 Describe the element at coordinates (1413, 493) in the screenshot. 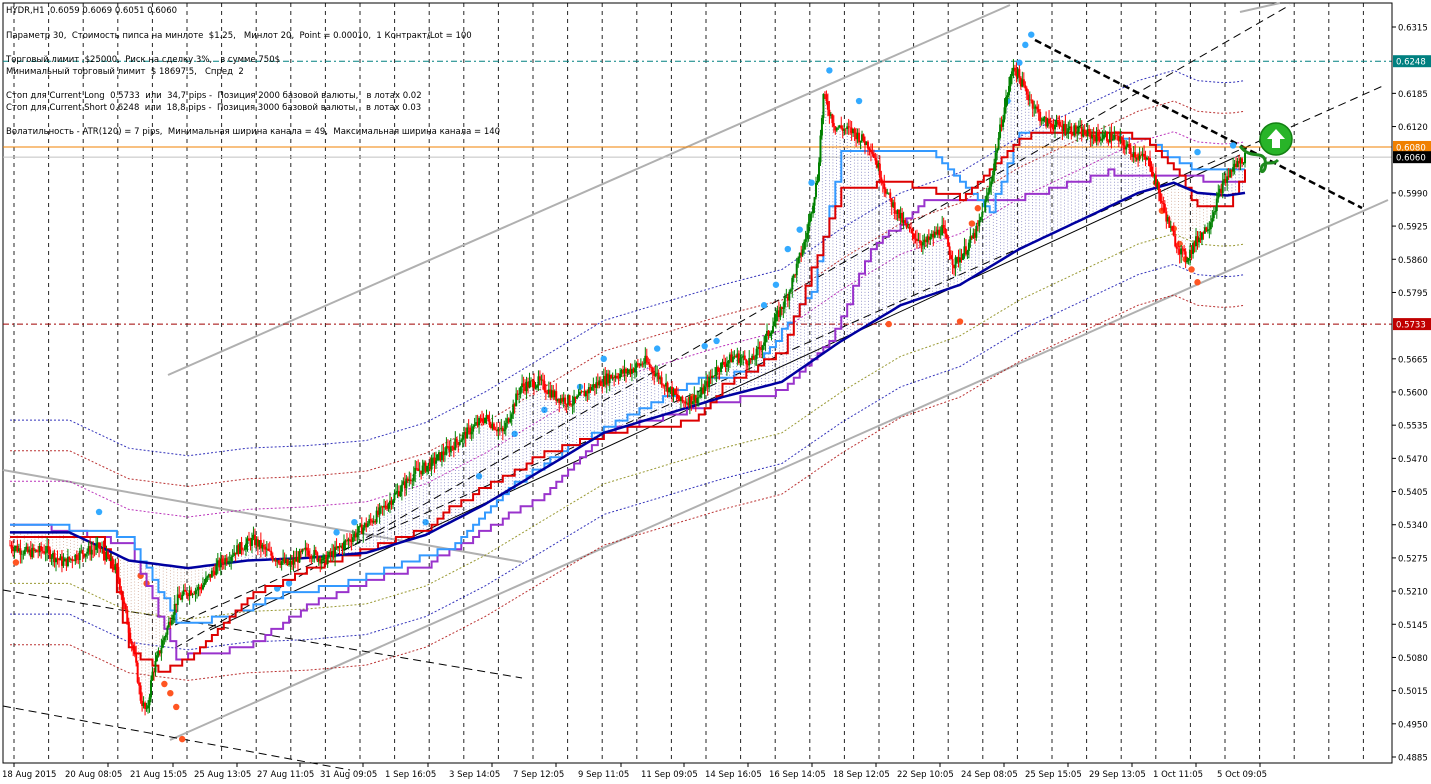

I see `y-tick-label: 0.5405` at that location.